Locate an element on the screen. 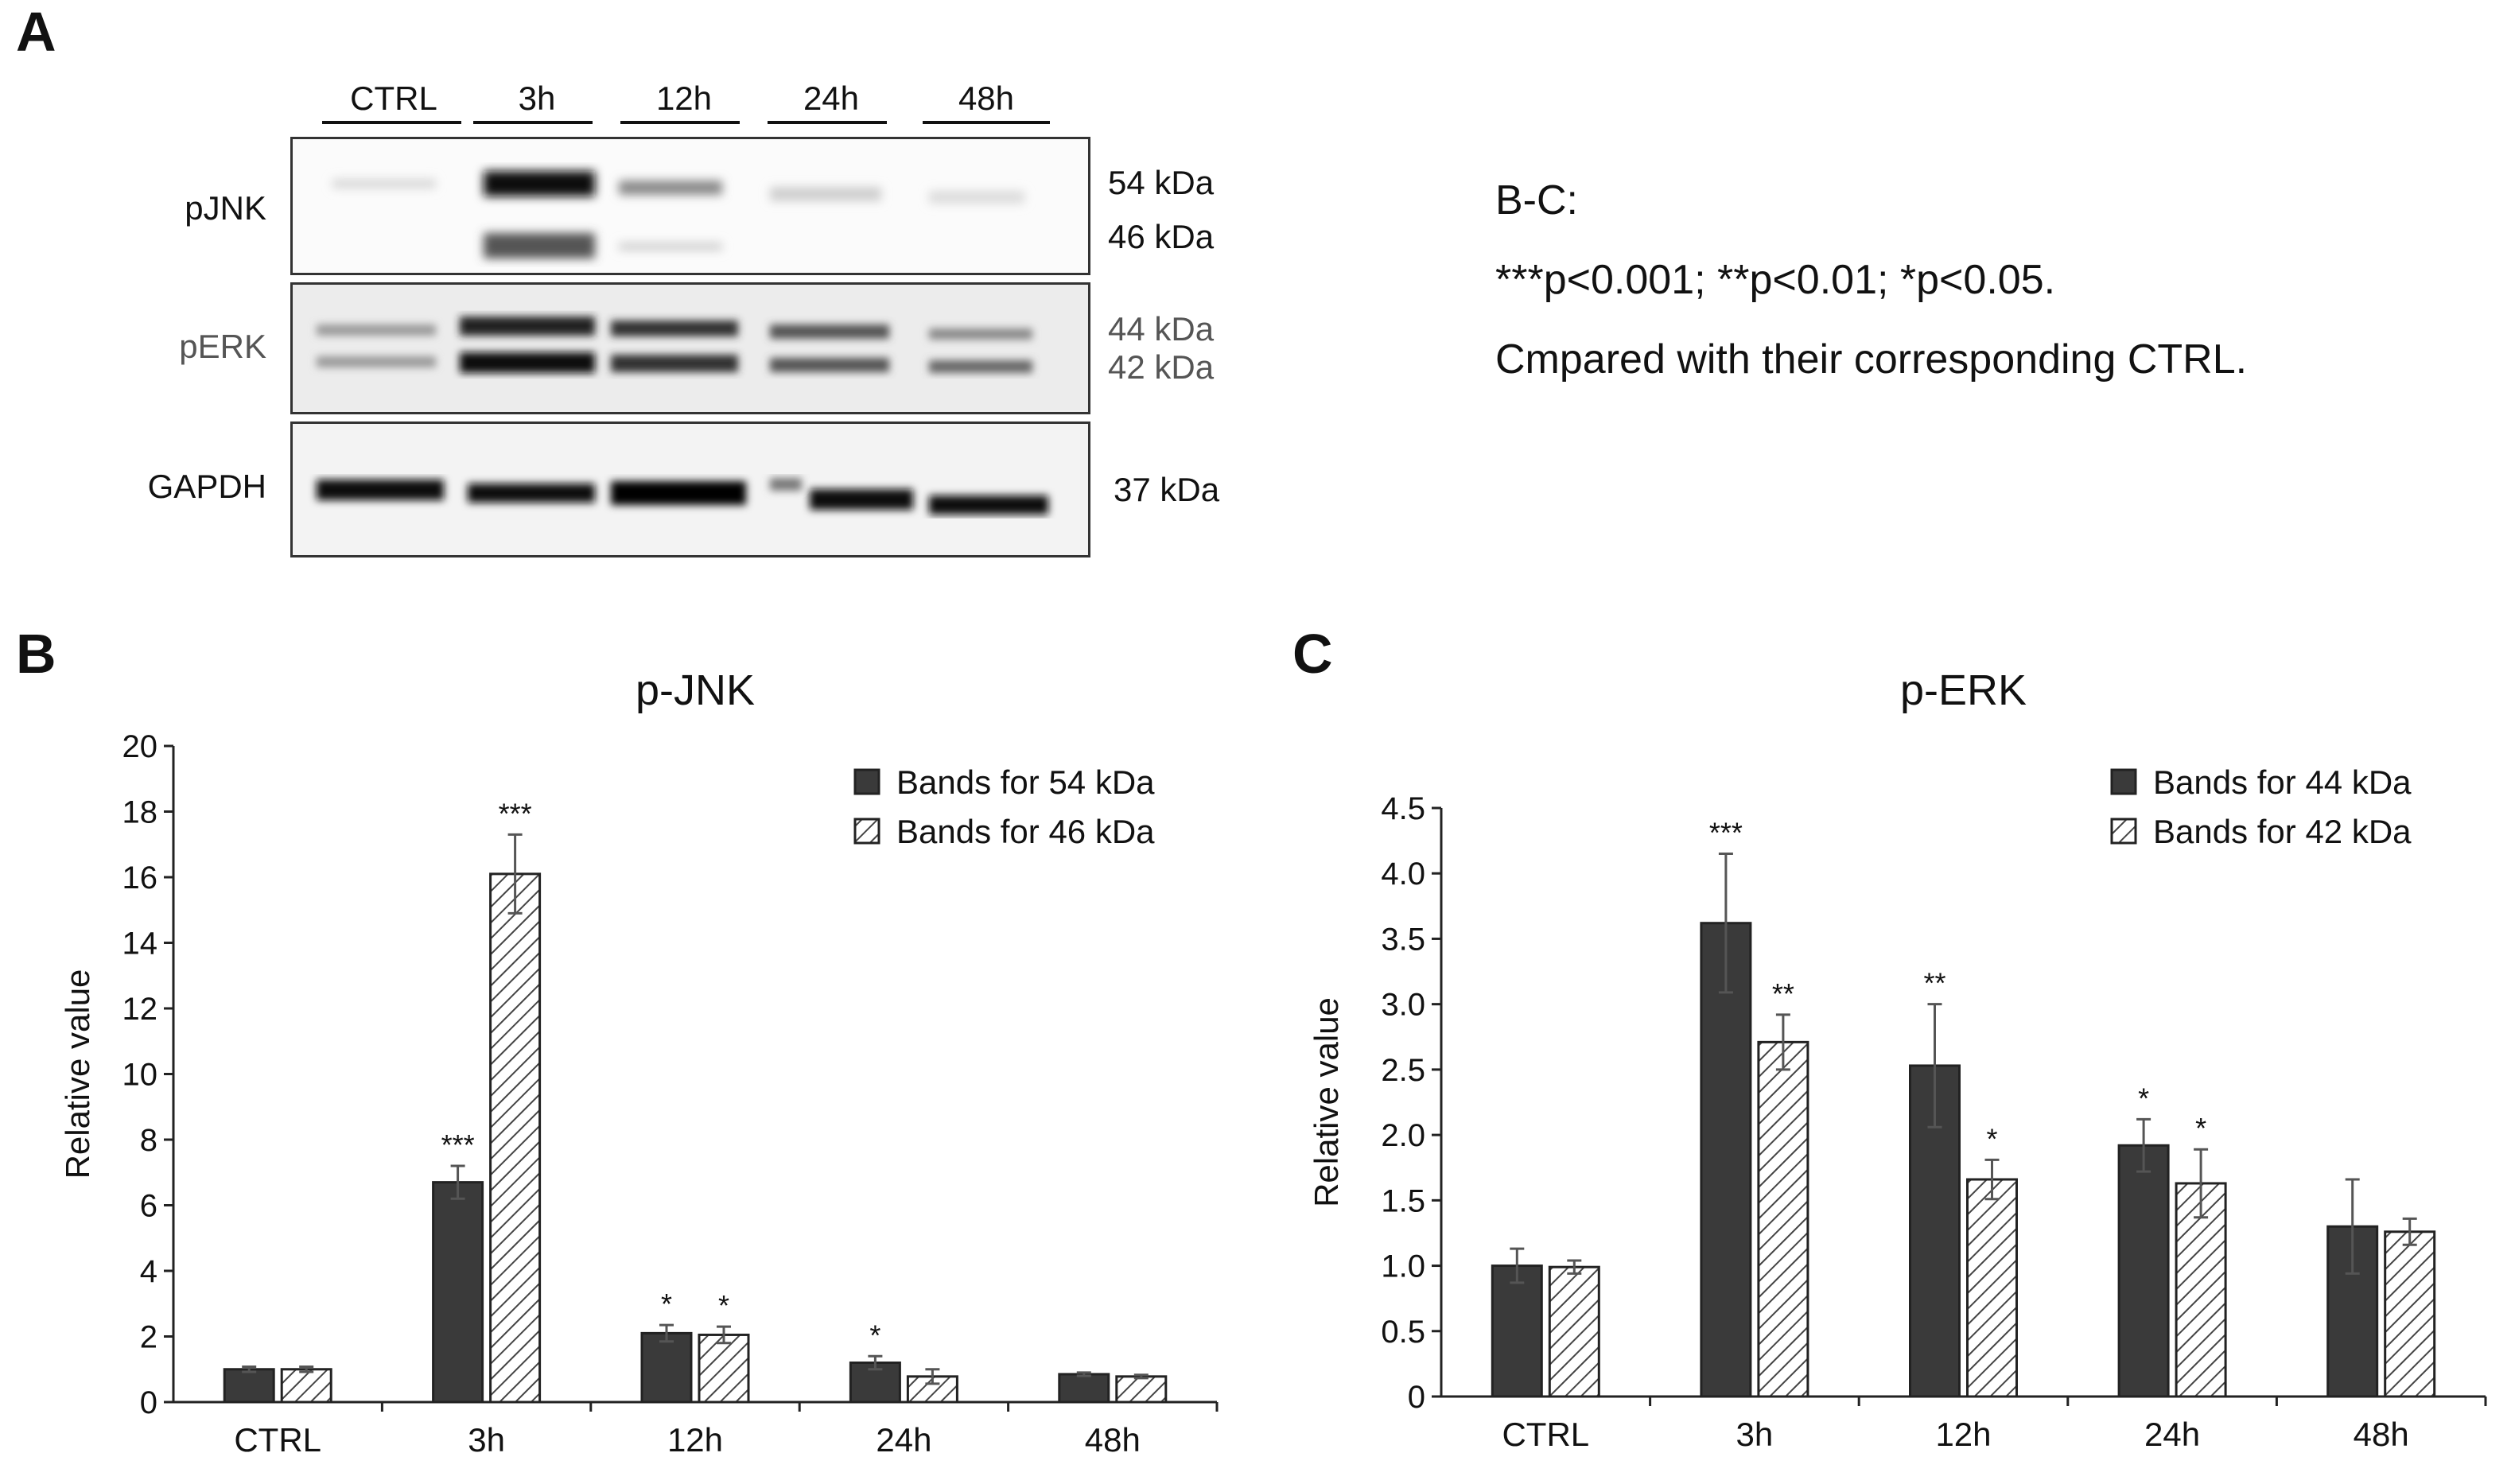 Image resolution: width=2511 pixels, height=1484 pixels. legend-label: Bands for 42 kDa is located at coordinates (2282, 831).